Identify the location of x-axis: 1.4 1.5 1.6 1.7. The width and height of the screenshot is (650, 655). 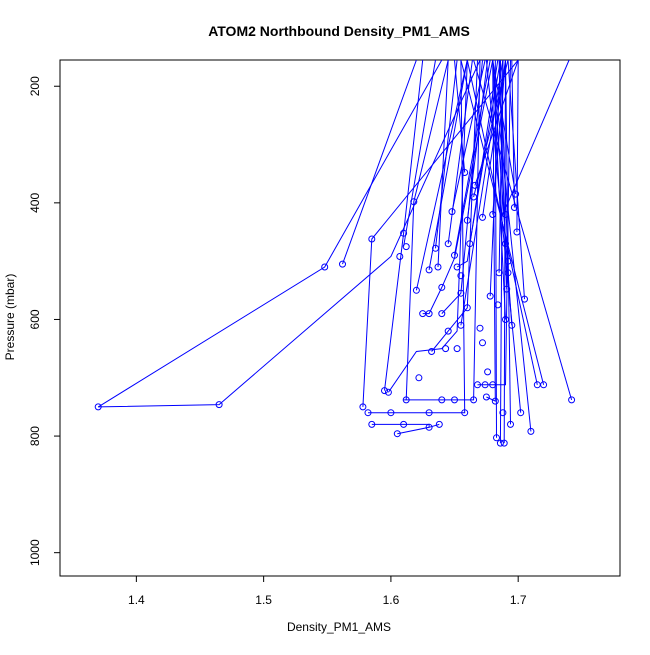
(327, 591).